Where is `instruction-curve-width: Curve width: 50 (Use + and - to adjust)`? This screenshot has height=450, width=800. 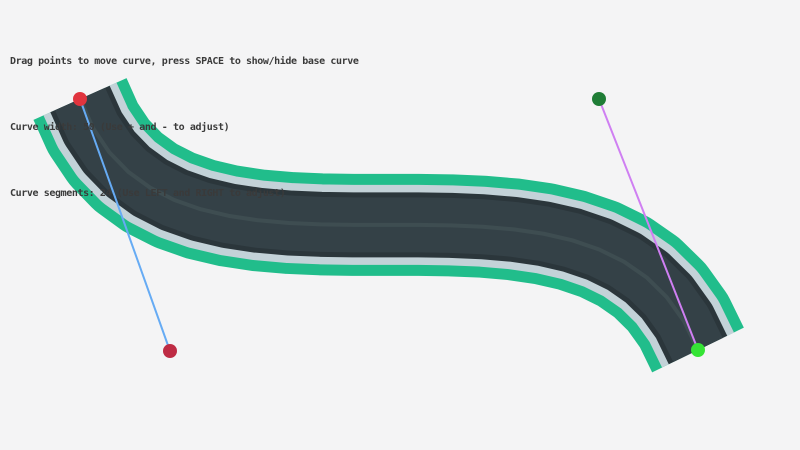
instruction-curve-width: Curve width: 50 (Use + and - to adjust) is located at coordinates (120, 127).